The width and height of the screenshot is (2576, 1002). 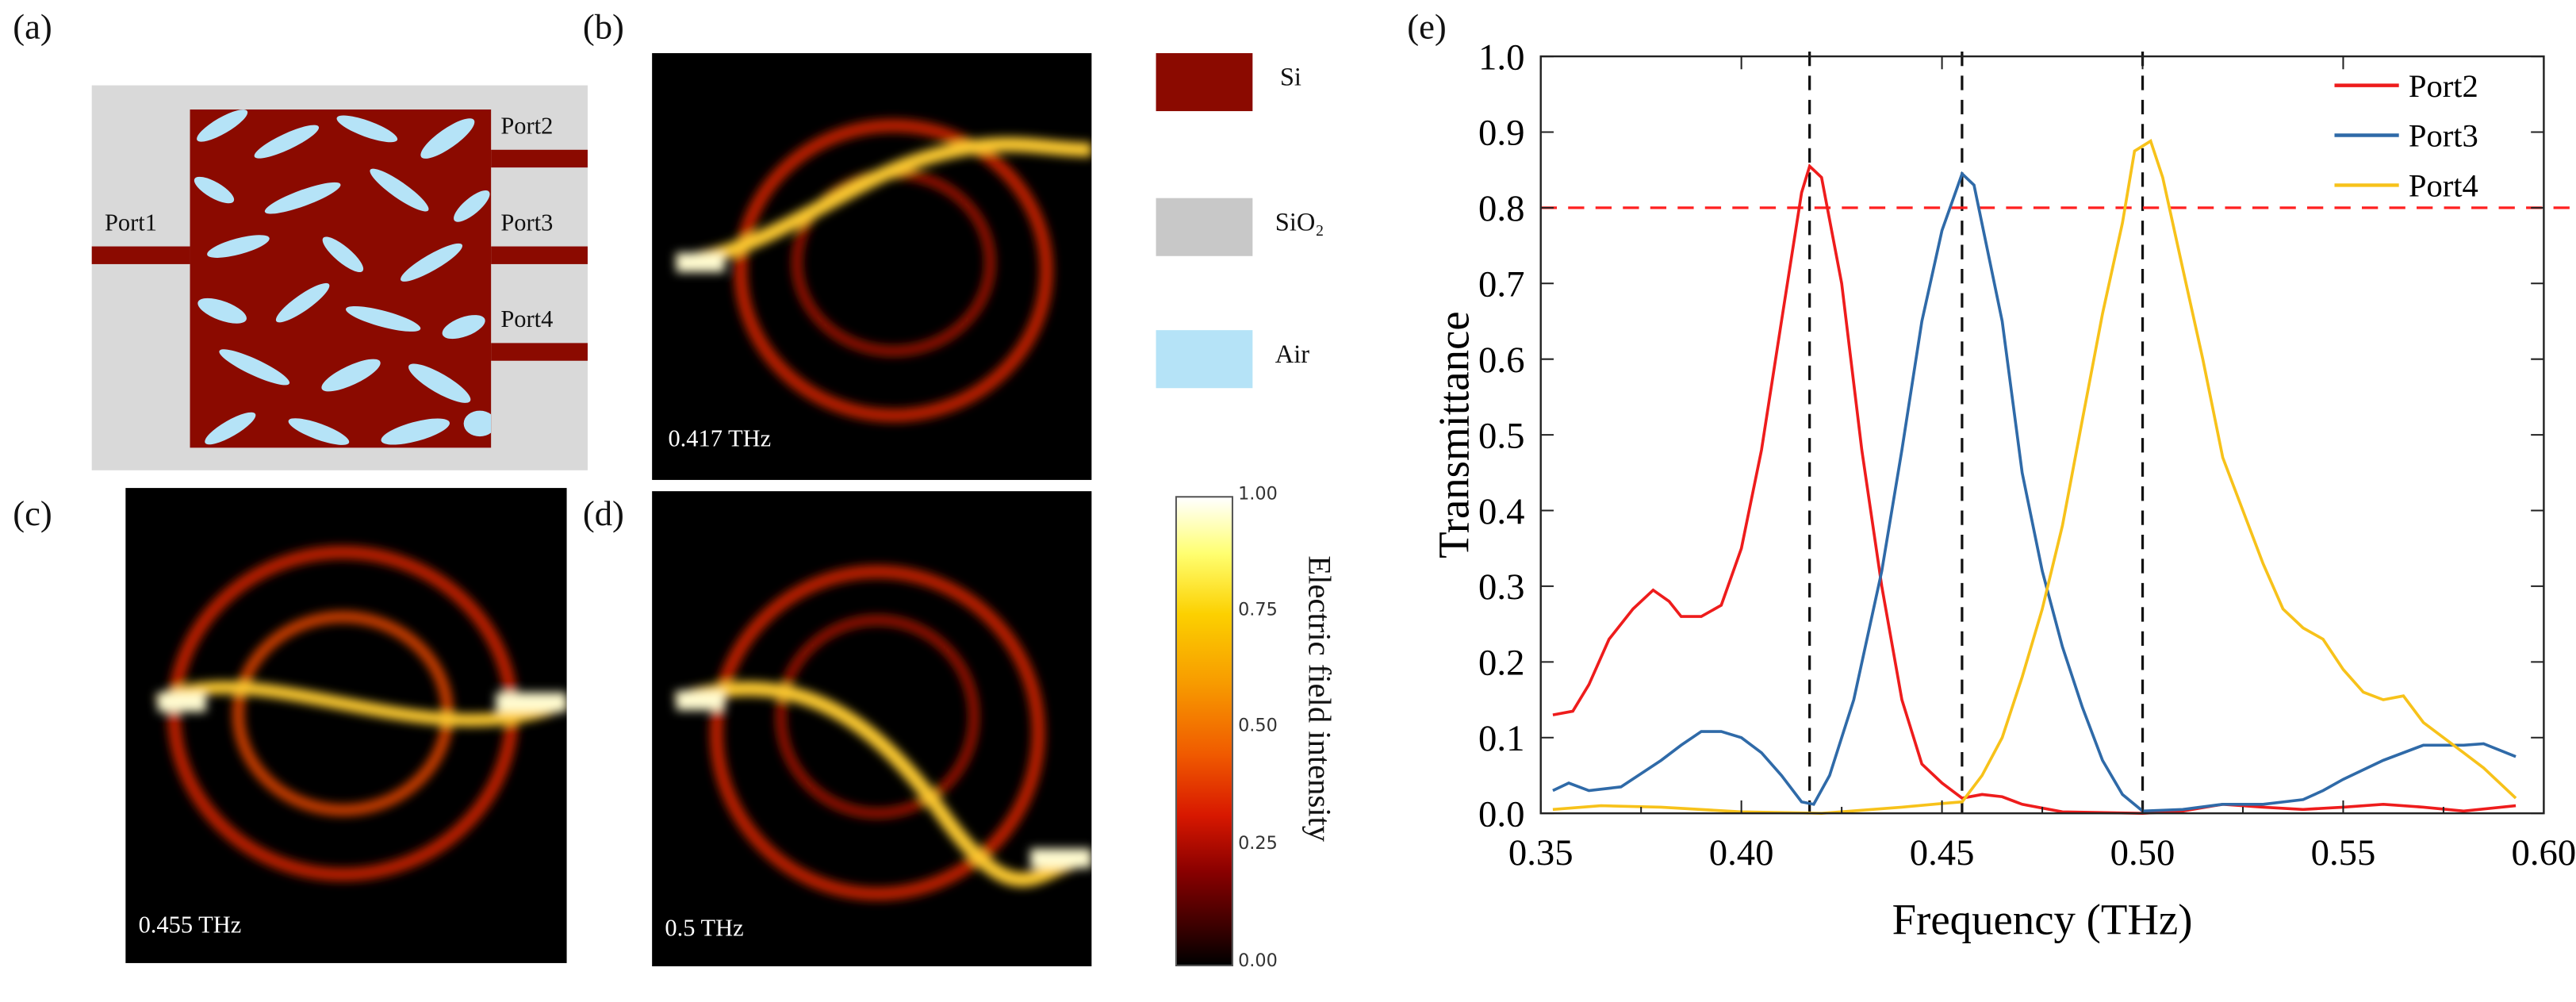 What do you see at coordinates (2444, 136) in the screenshot?
I see `legend-label: Port3` at bounding box center [2444, 136].